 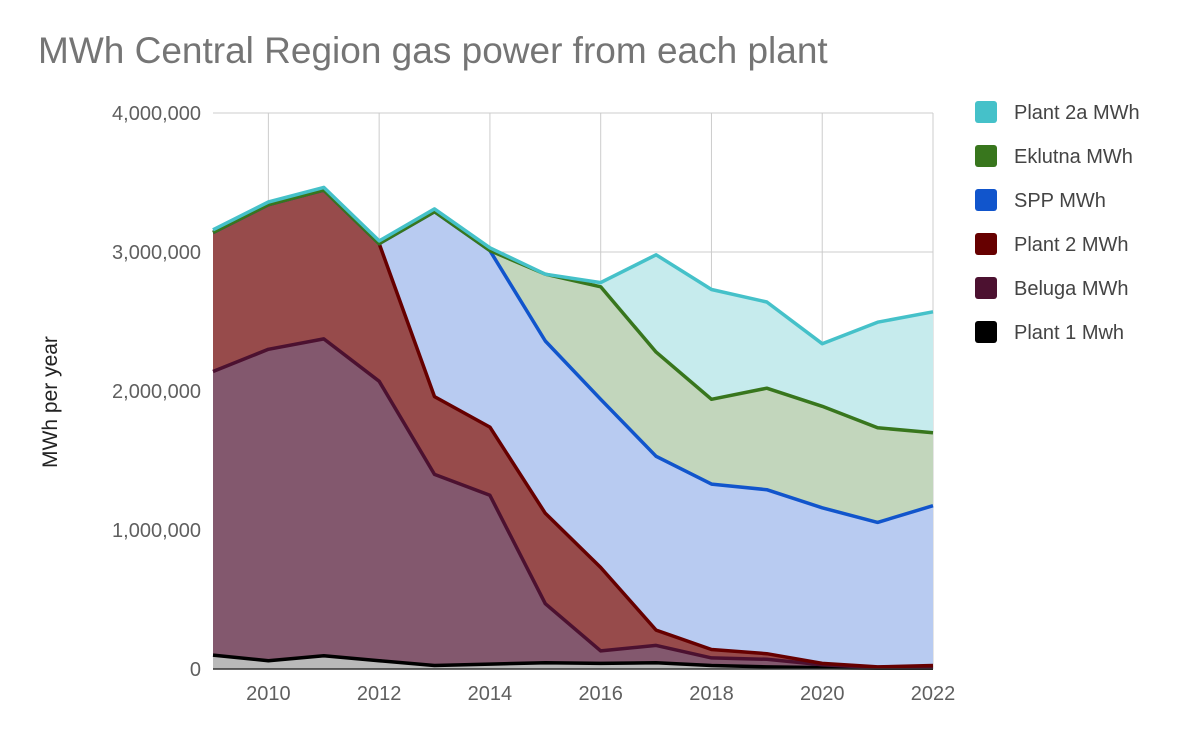 I want to click on legend-label-spp-mwh: SPP MWh, so click(x=1060, y=201).